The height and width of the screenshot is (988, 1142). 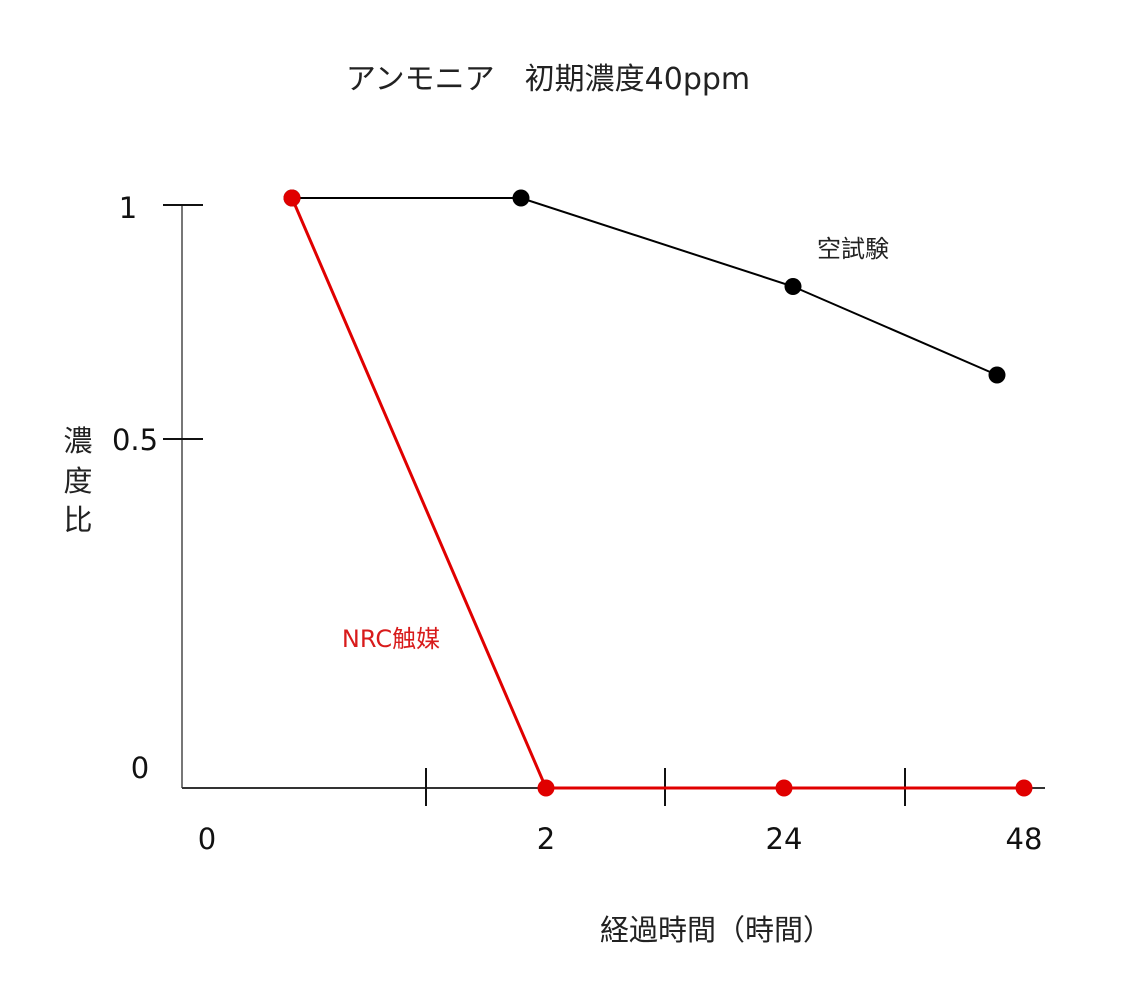 What do you see at coordinates (135, 440) in the screenshot?
I see `y-tick-label-0.5: 0.5` at bounding box center [135, 440].